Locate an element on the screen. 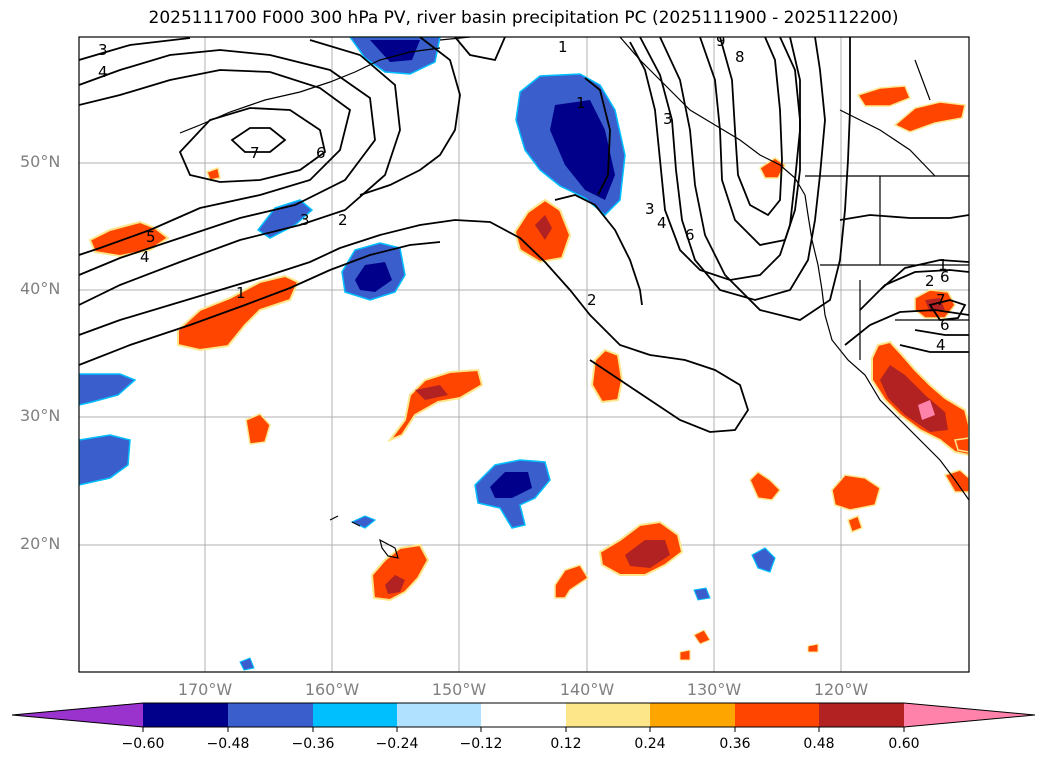 This screenshot has width=1047, height=765. contour-2-gulf is located at coordinates (598, 250).